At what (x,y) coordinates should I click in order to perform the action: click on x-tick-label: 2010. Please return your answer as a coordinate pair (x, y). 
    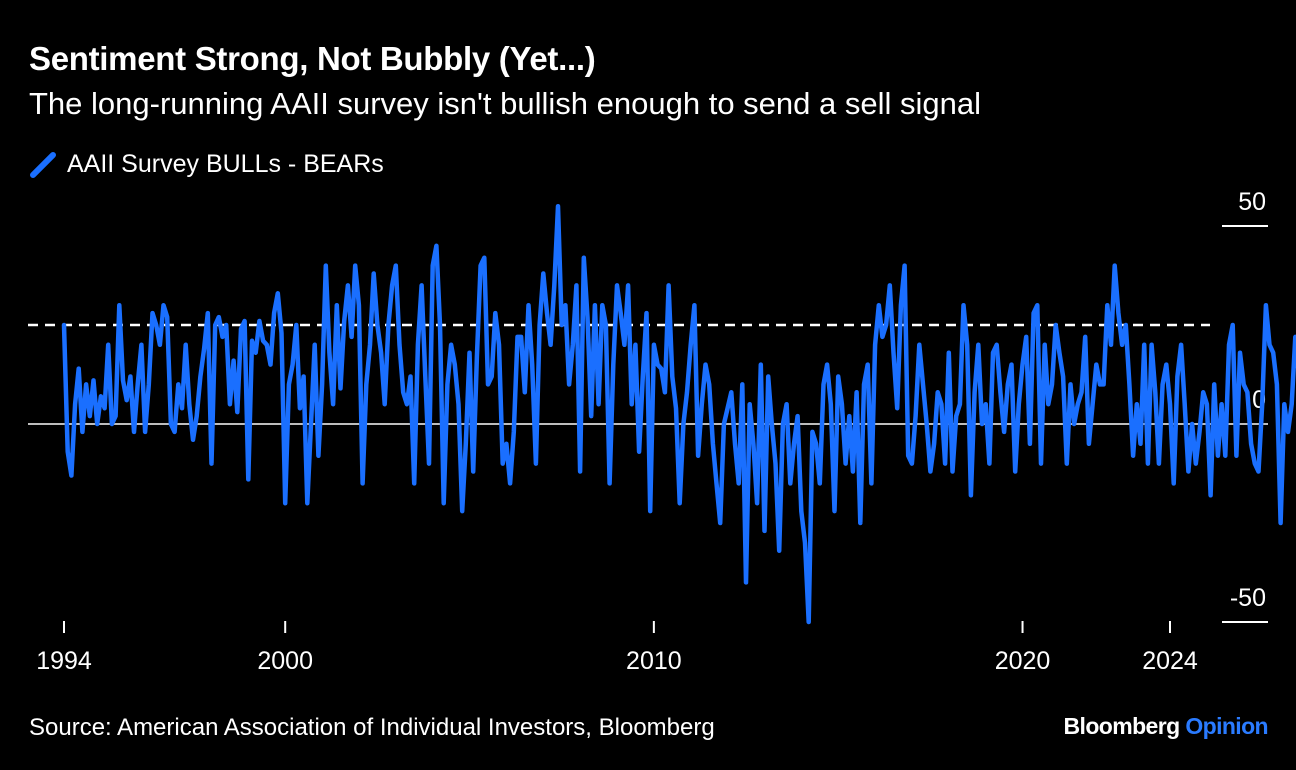
    Looking at the image, I should click on (654, 661).